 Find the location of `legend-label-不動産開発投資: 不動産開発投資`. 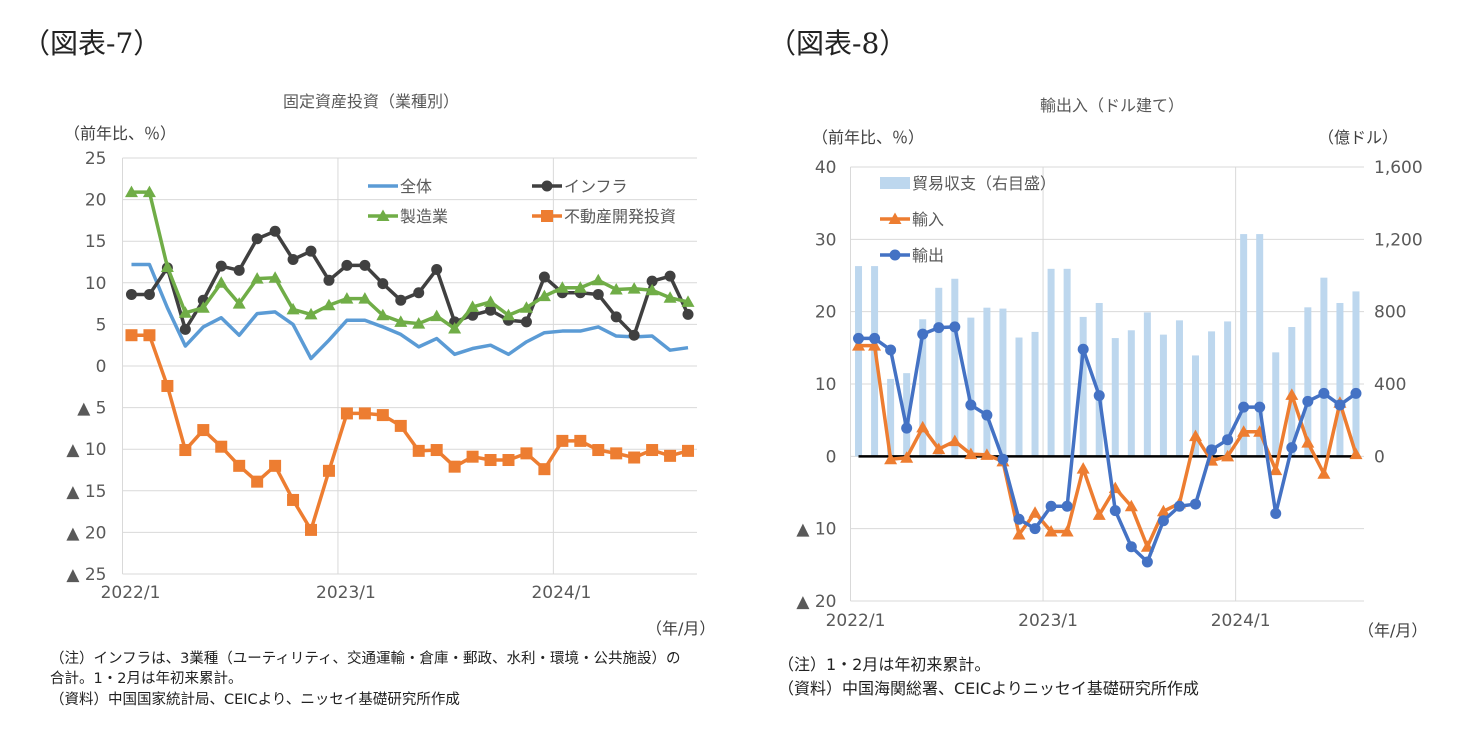

legend-label-不動産開発投資: 不動産開発投資 is located at coordinates (620, 216).